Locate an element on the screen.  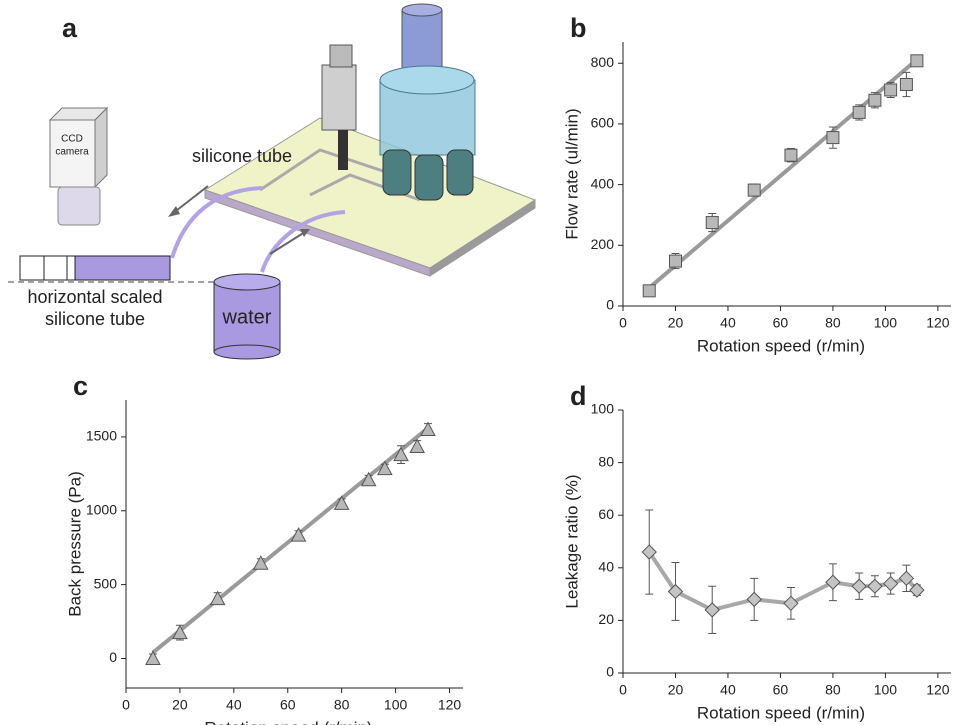
y-tick-label: 500 is located at coordinates (106, 583).